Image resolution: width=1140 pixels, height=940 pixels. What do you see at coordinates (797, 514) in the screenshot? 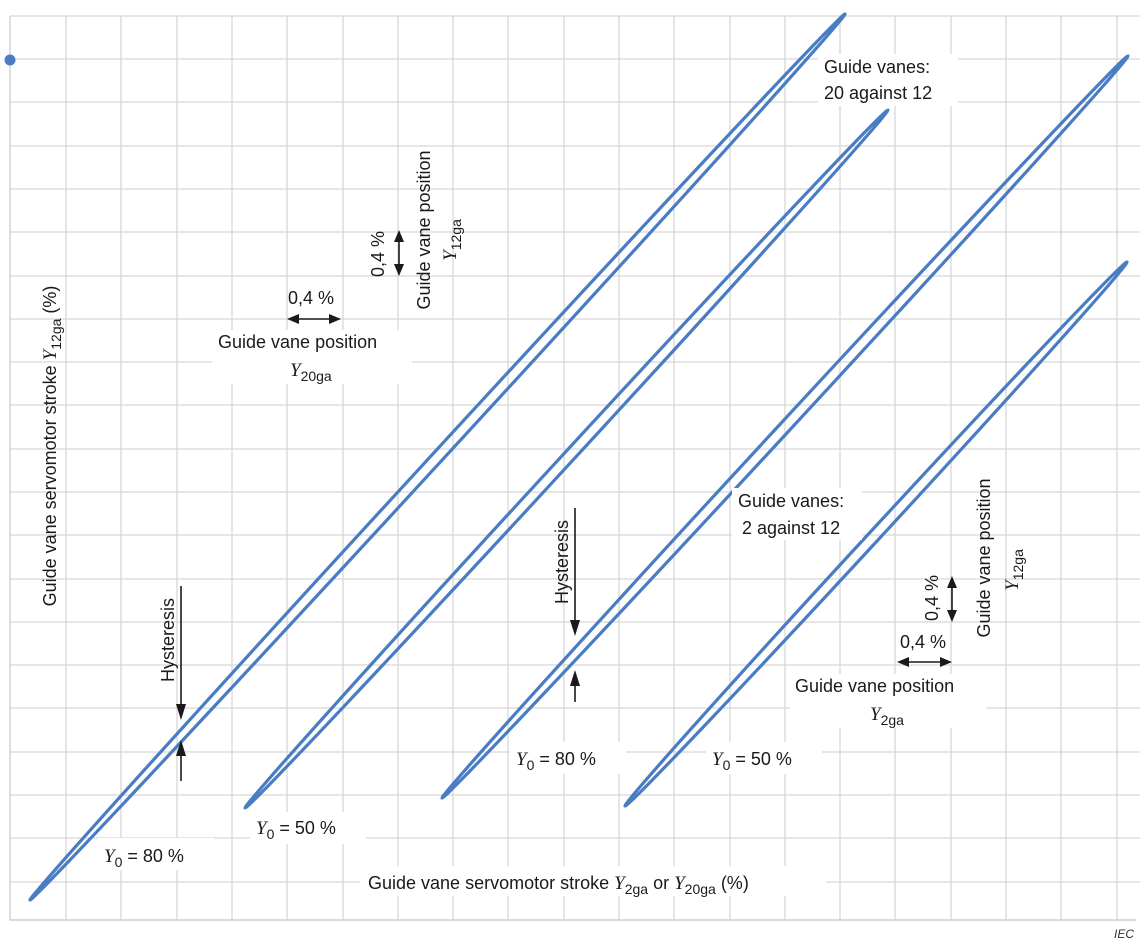
I see `group-label-2-against-12: Guide vanes: 2 against 12` at bounding box center [797, 514].